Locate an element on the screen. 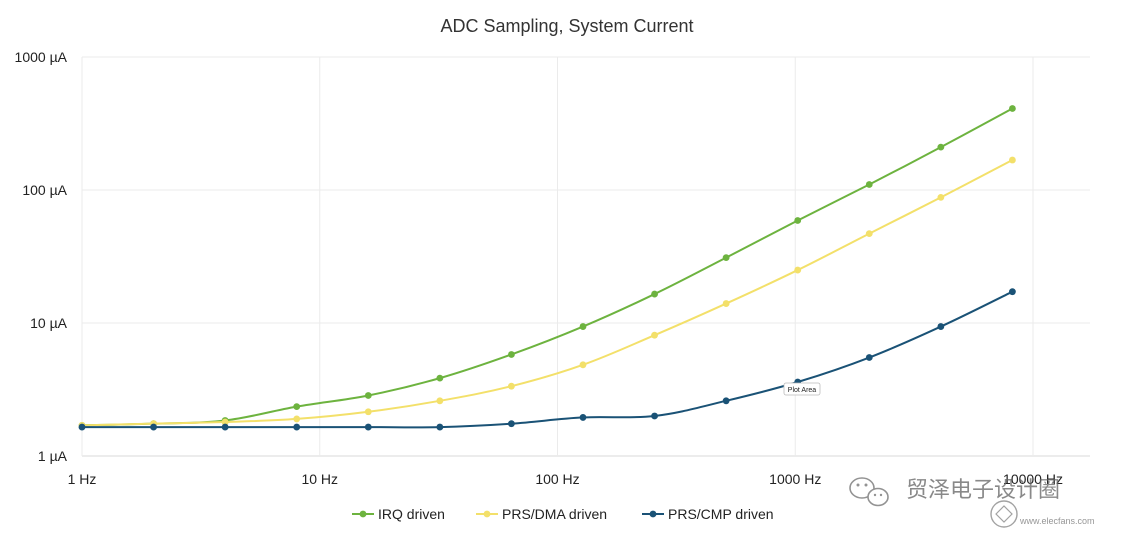 This screenshot has height=544, width=1136. watermark: 贸泽电子设计圈 www.elecfans.com is located at coordinates (972, 502).